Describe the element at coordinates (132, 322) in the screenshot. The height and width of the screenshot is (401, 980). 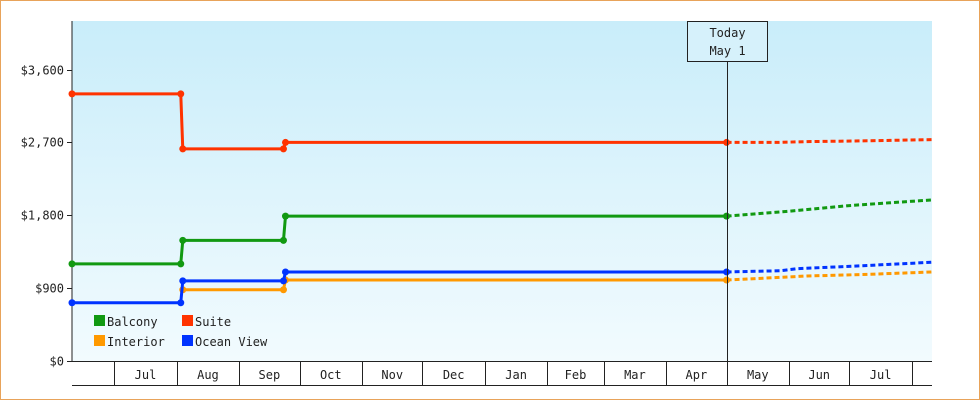
I see `legend-label: Balcony` at that location.